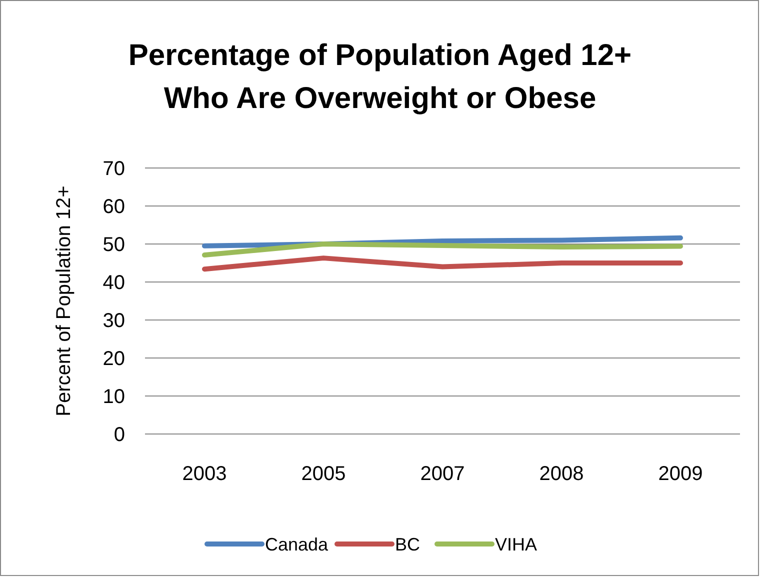  I want to click on x-tick-label: 2009, so click(680, 474).